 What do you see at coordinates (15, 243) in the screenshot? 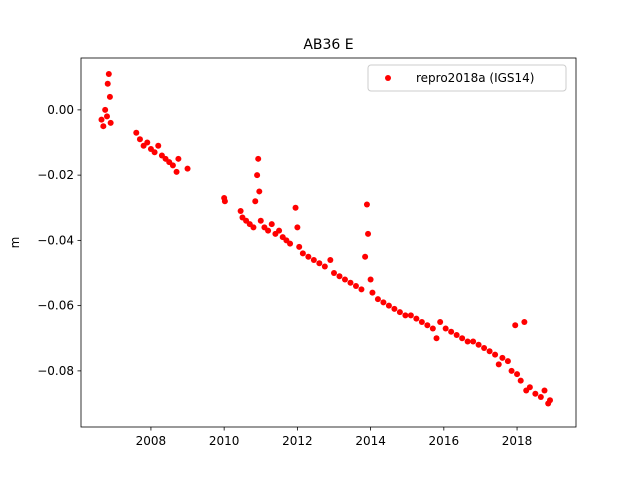
I see `y-axis-label: m` at bounding box center [15, 243].